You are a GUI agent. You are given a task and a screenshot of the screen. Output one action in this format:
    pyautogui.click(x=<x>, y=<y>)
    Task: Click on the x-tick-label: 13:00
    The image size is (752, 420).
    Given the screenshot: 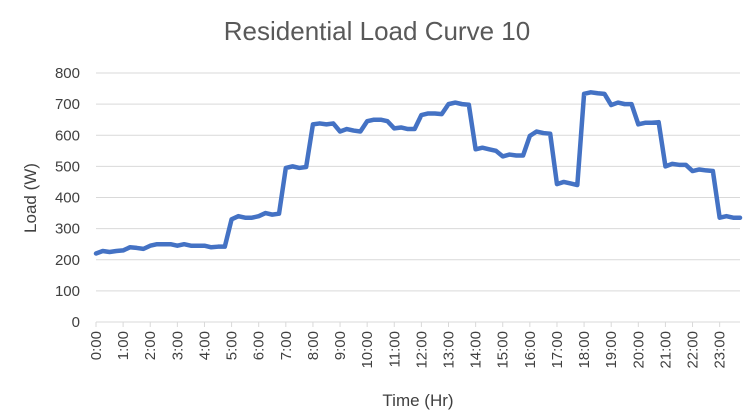 What is the action you would take?
    pyautogui.click(x=449, y=350)
    